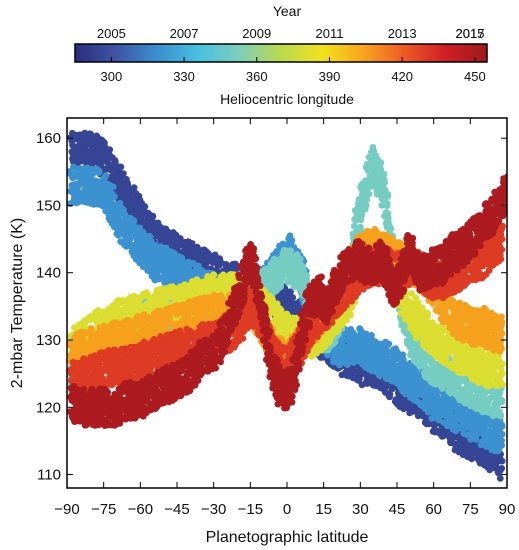 The image size is (519, 550). Describe the element at coordinates (330, 76) in the screenshot. I see `colorbar-longitude-tick-label: 390` at that location.